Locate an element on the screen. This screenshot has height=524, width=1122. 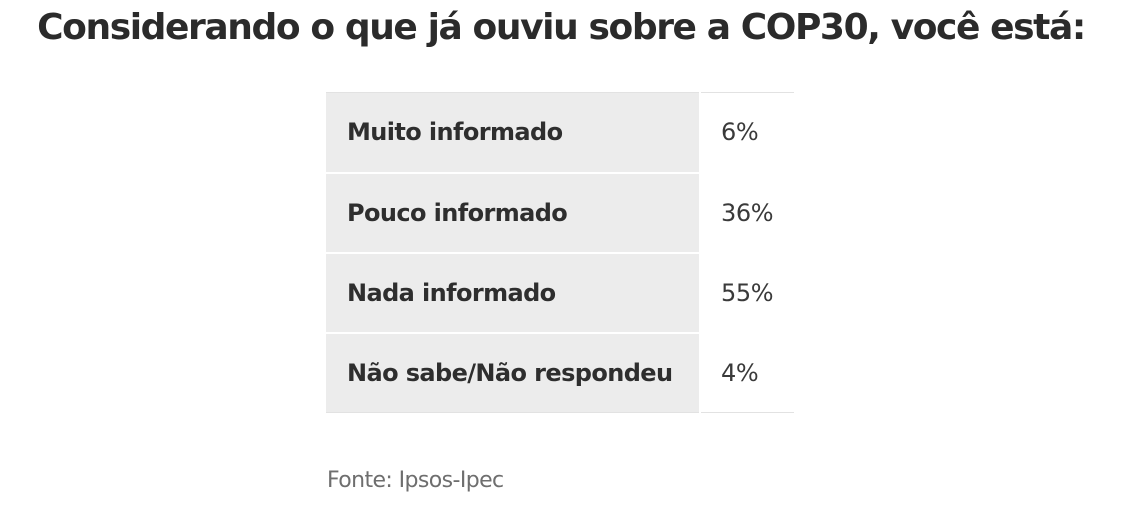
table-row: Pouco informado 36% is located at coordinates (560, 212).